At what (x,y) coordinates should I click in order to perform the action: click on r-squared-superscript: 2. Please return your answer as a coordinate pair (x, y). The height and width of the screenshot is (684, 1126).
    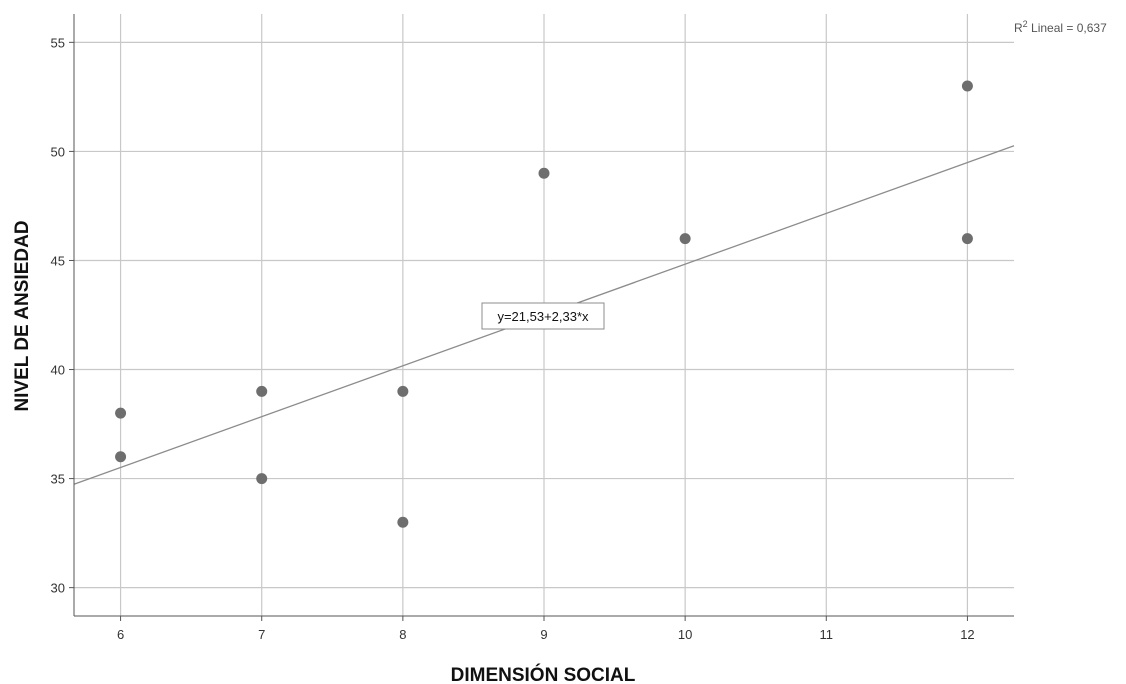
    Looking at the image, I should click on (1025, 24).